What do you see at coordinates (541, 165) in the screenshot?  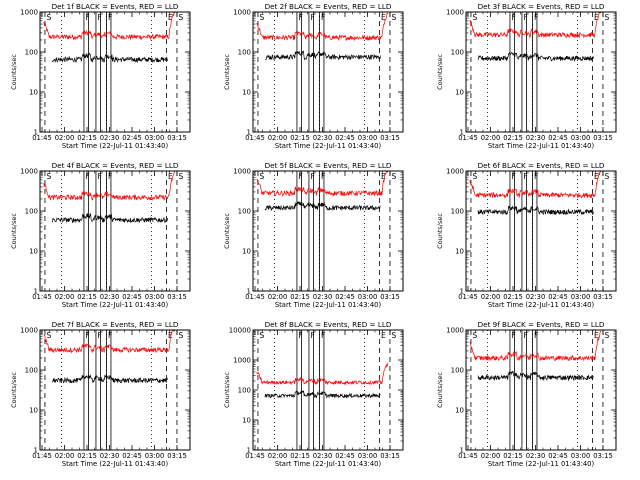 I see `panel-title: Det 6f BLACK = Events, RED = LLD` at bounding box center [541, 165].